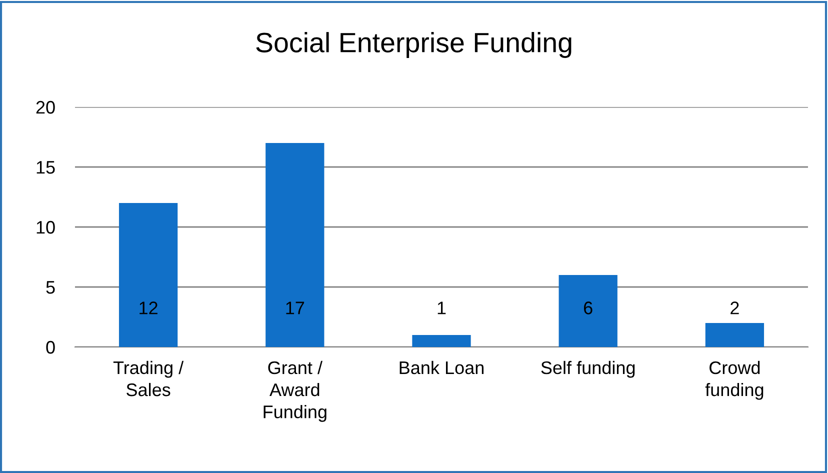  I want to click on y-tick-label: 10, so click(45, 227).